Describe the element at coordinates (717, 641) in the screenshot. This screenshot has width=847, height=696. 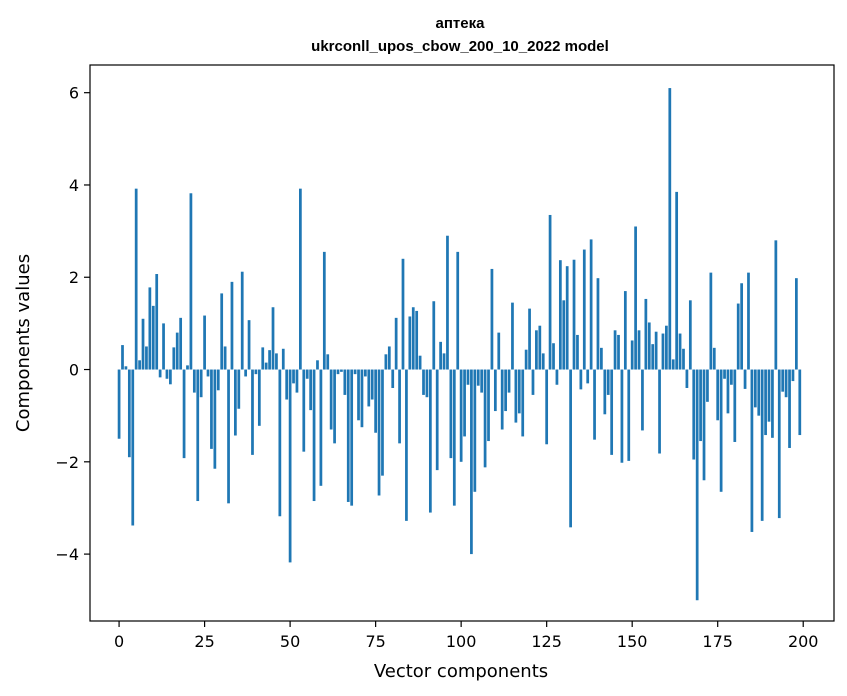
I see `x-tick-label: 175` at that location.